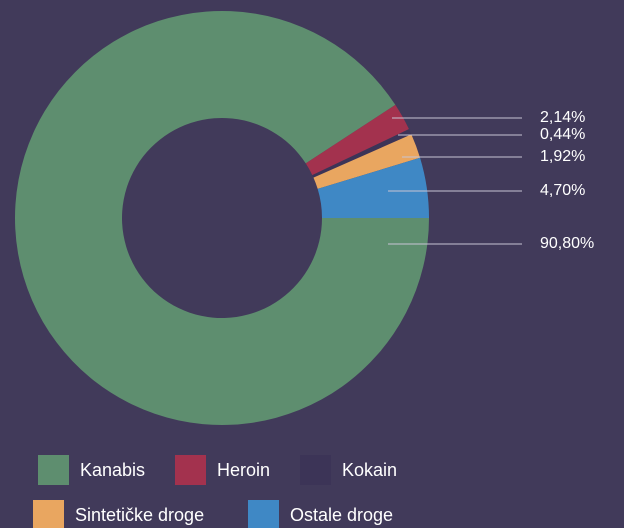 The width and height of the screenshot is (624, 528). Describe the element at coordinates (562, 156) in the screenshot. I see `value-label: 1,92%` at that location.